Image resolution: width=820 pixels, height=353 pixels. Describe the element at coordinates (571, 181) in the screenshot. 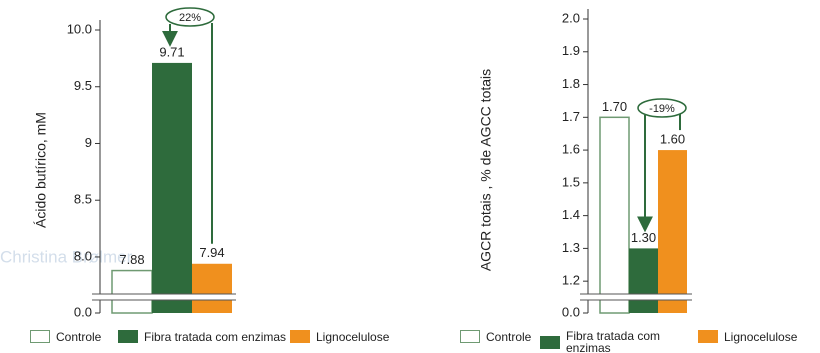

I see `y-tick-label: 1.5` at that location.